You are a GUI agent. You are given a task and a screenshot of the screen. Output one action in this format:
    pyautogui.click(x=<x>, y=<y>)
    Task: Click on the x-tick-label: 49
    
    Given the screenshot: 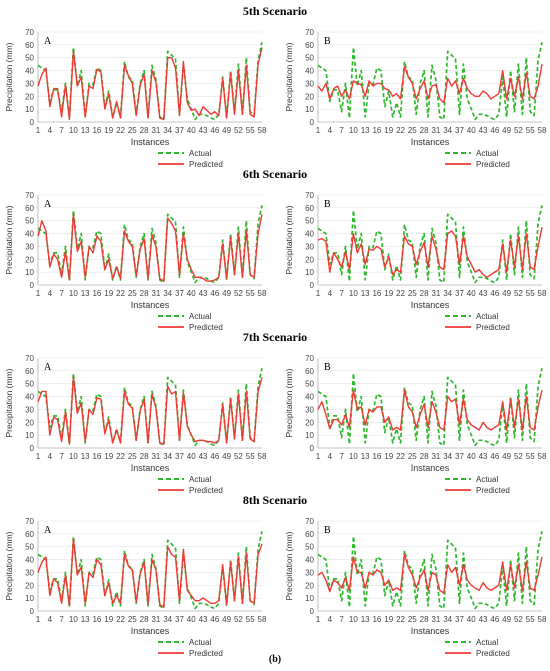 What is the action you would take?
    pyautogui.click(x=226, y=456)
    